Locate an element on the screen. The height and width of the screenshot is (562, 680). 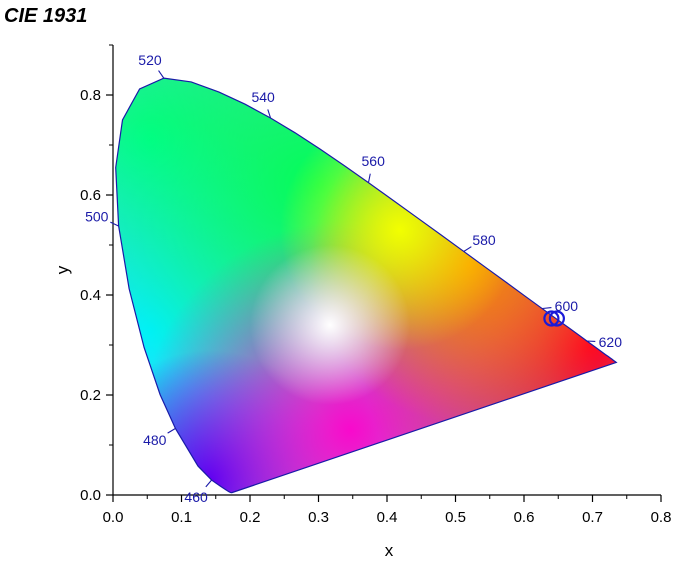
wavelength-label: 540 is located at coordinates (263, 97).